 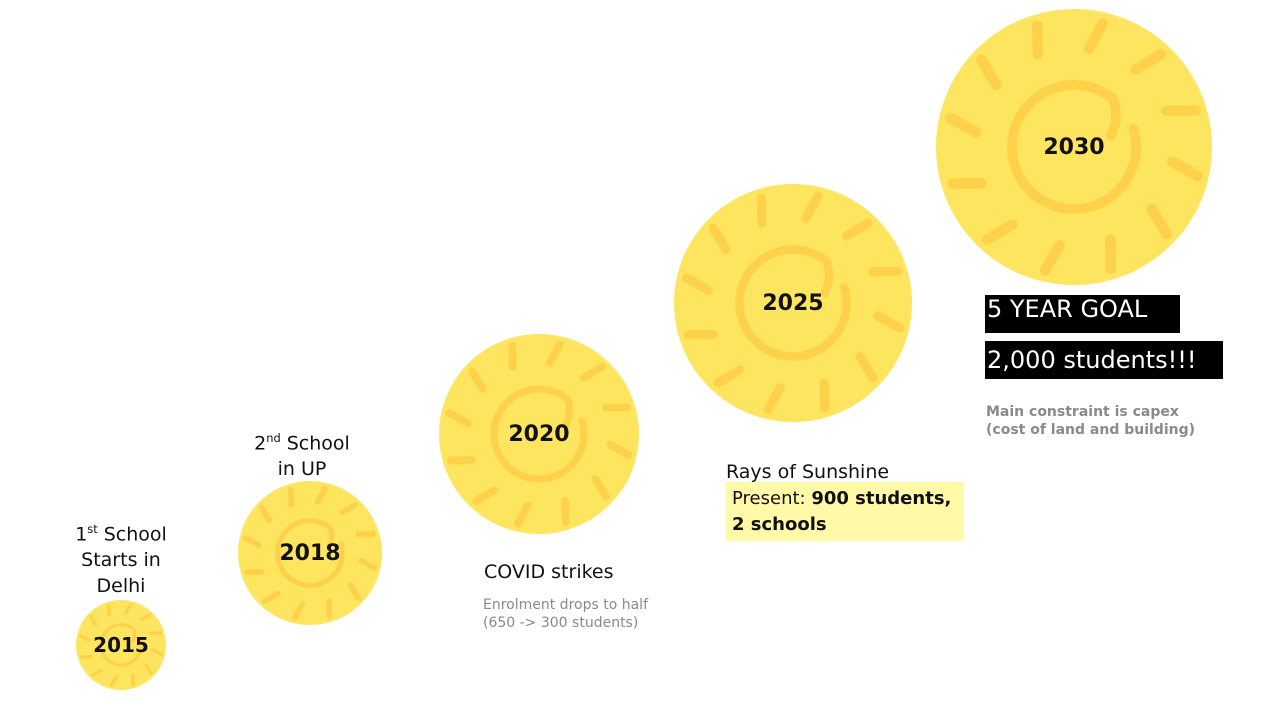 What do you see at coordinates (808, 472) in the screenshot?
I see `milestone-2025-title: Rays of Sunshine` at bounding box center [808, 472].